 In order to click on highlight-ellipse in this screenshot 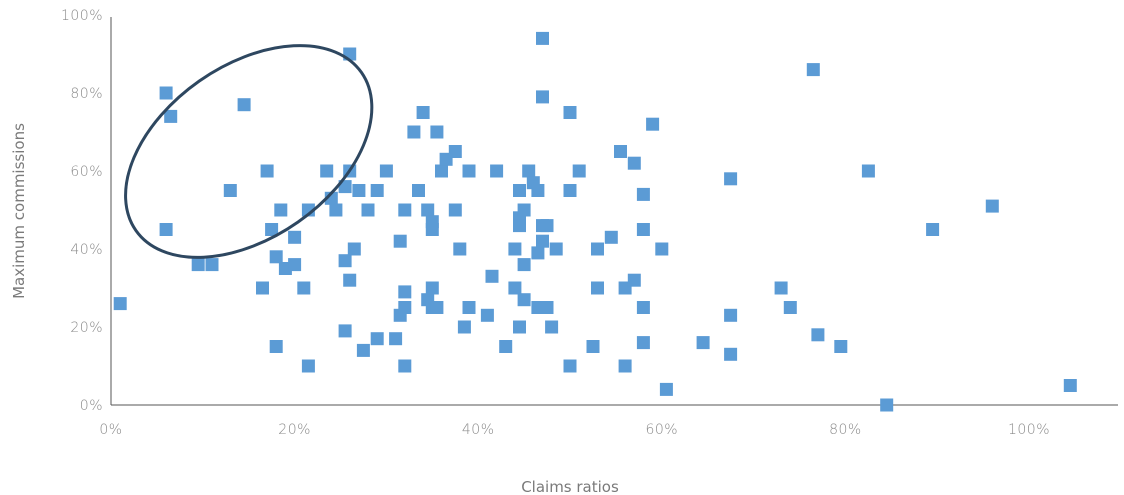, I will do `click(249, 151)`.